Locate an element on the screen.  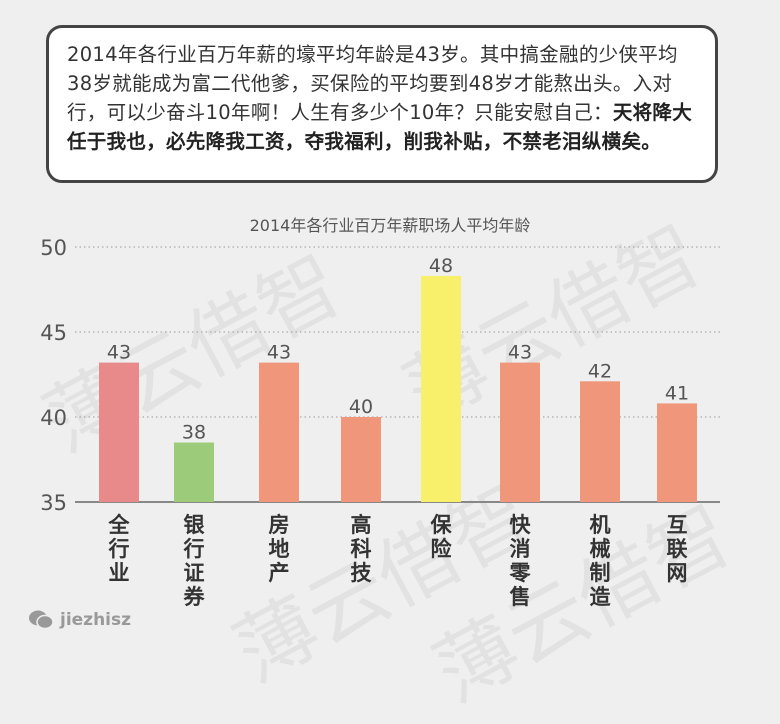
y-tick-label: 50 is located at coordinates (53, 248).